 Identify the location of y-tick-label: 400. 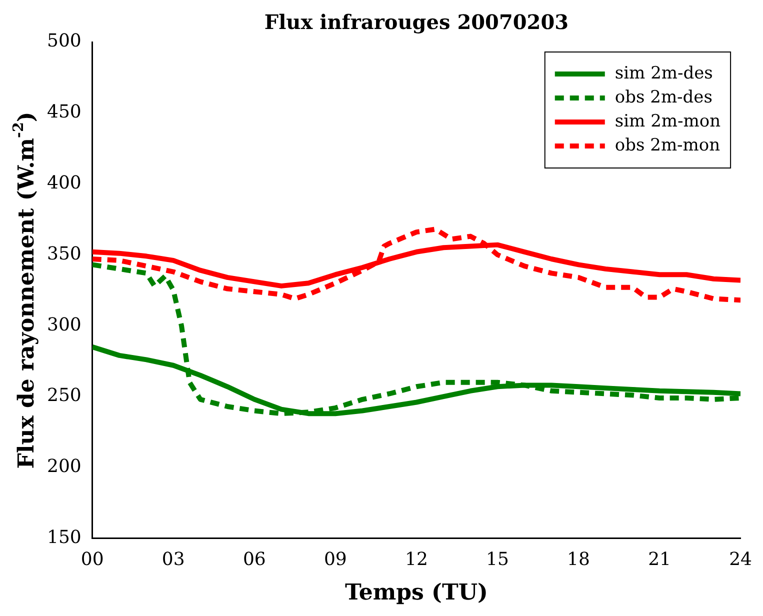
(64, 183).